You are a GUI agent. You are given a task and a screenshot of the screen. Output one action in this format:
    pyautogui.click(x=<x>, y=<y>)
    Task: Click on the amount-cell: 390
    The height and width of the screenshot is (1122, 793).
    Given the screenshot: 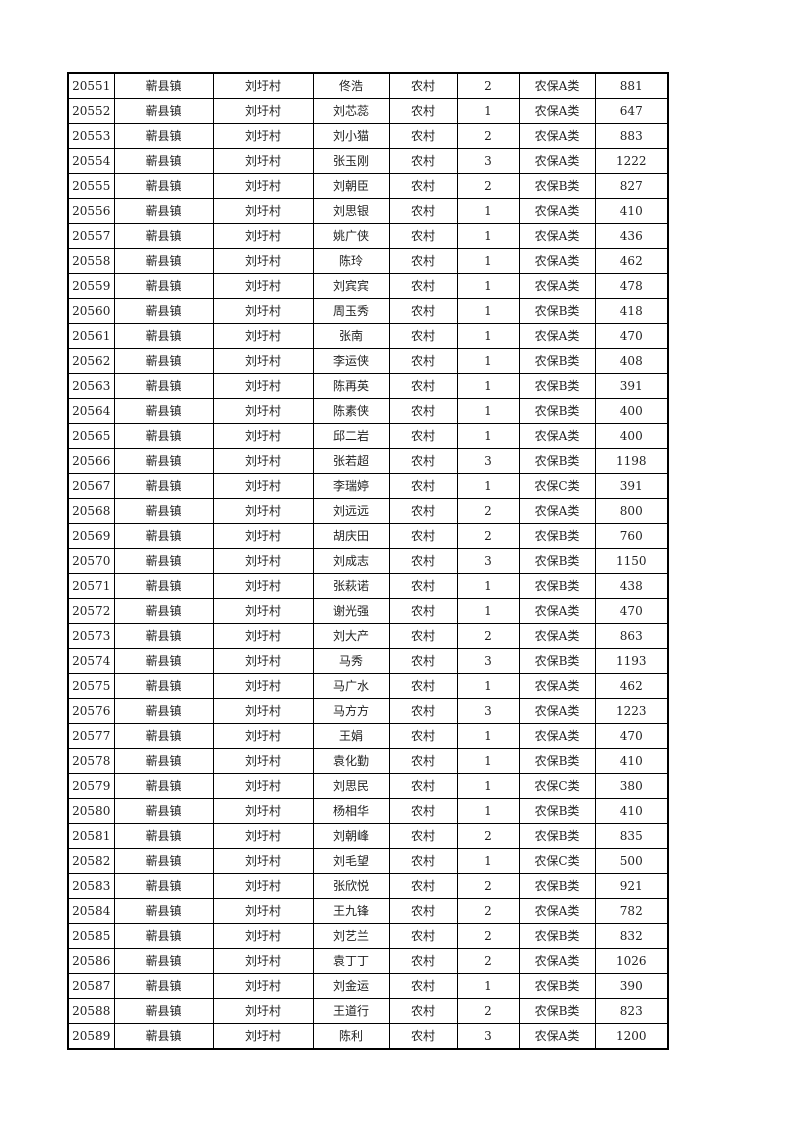 What is the action you would take?
    pyautogui.click(x=631, y=986)
    